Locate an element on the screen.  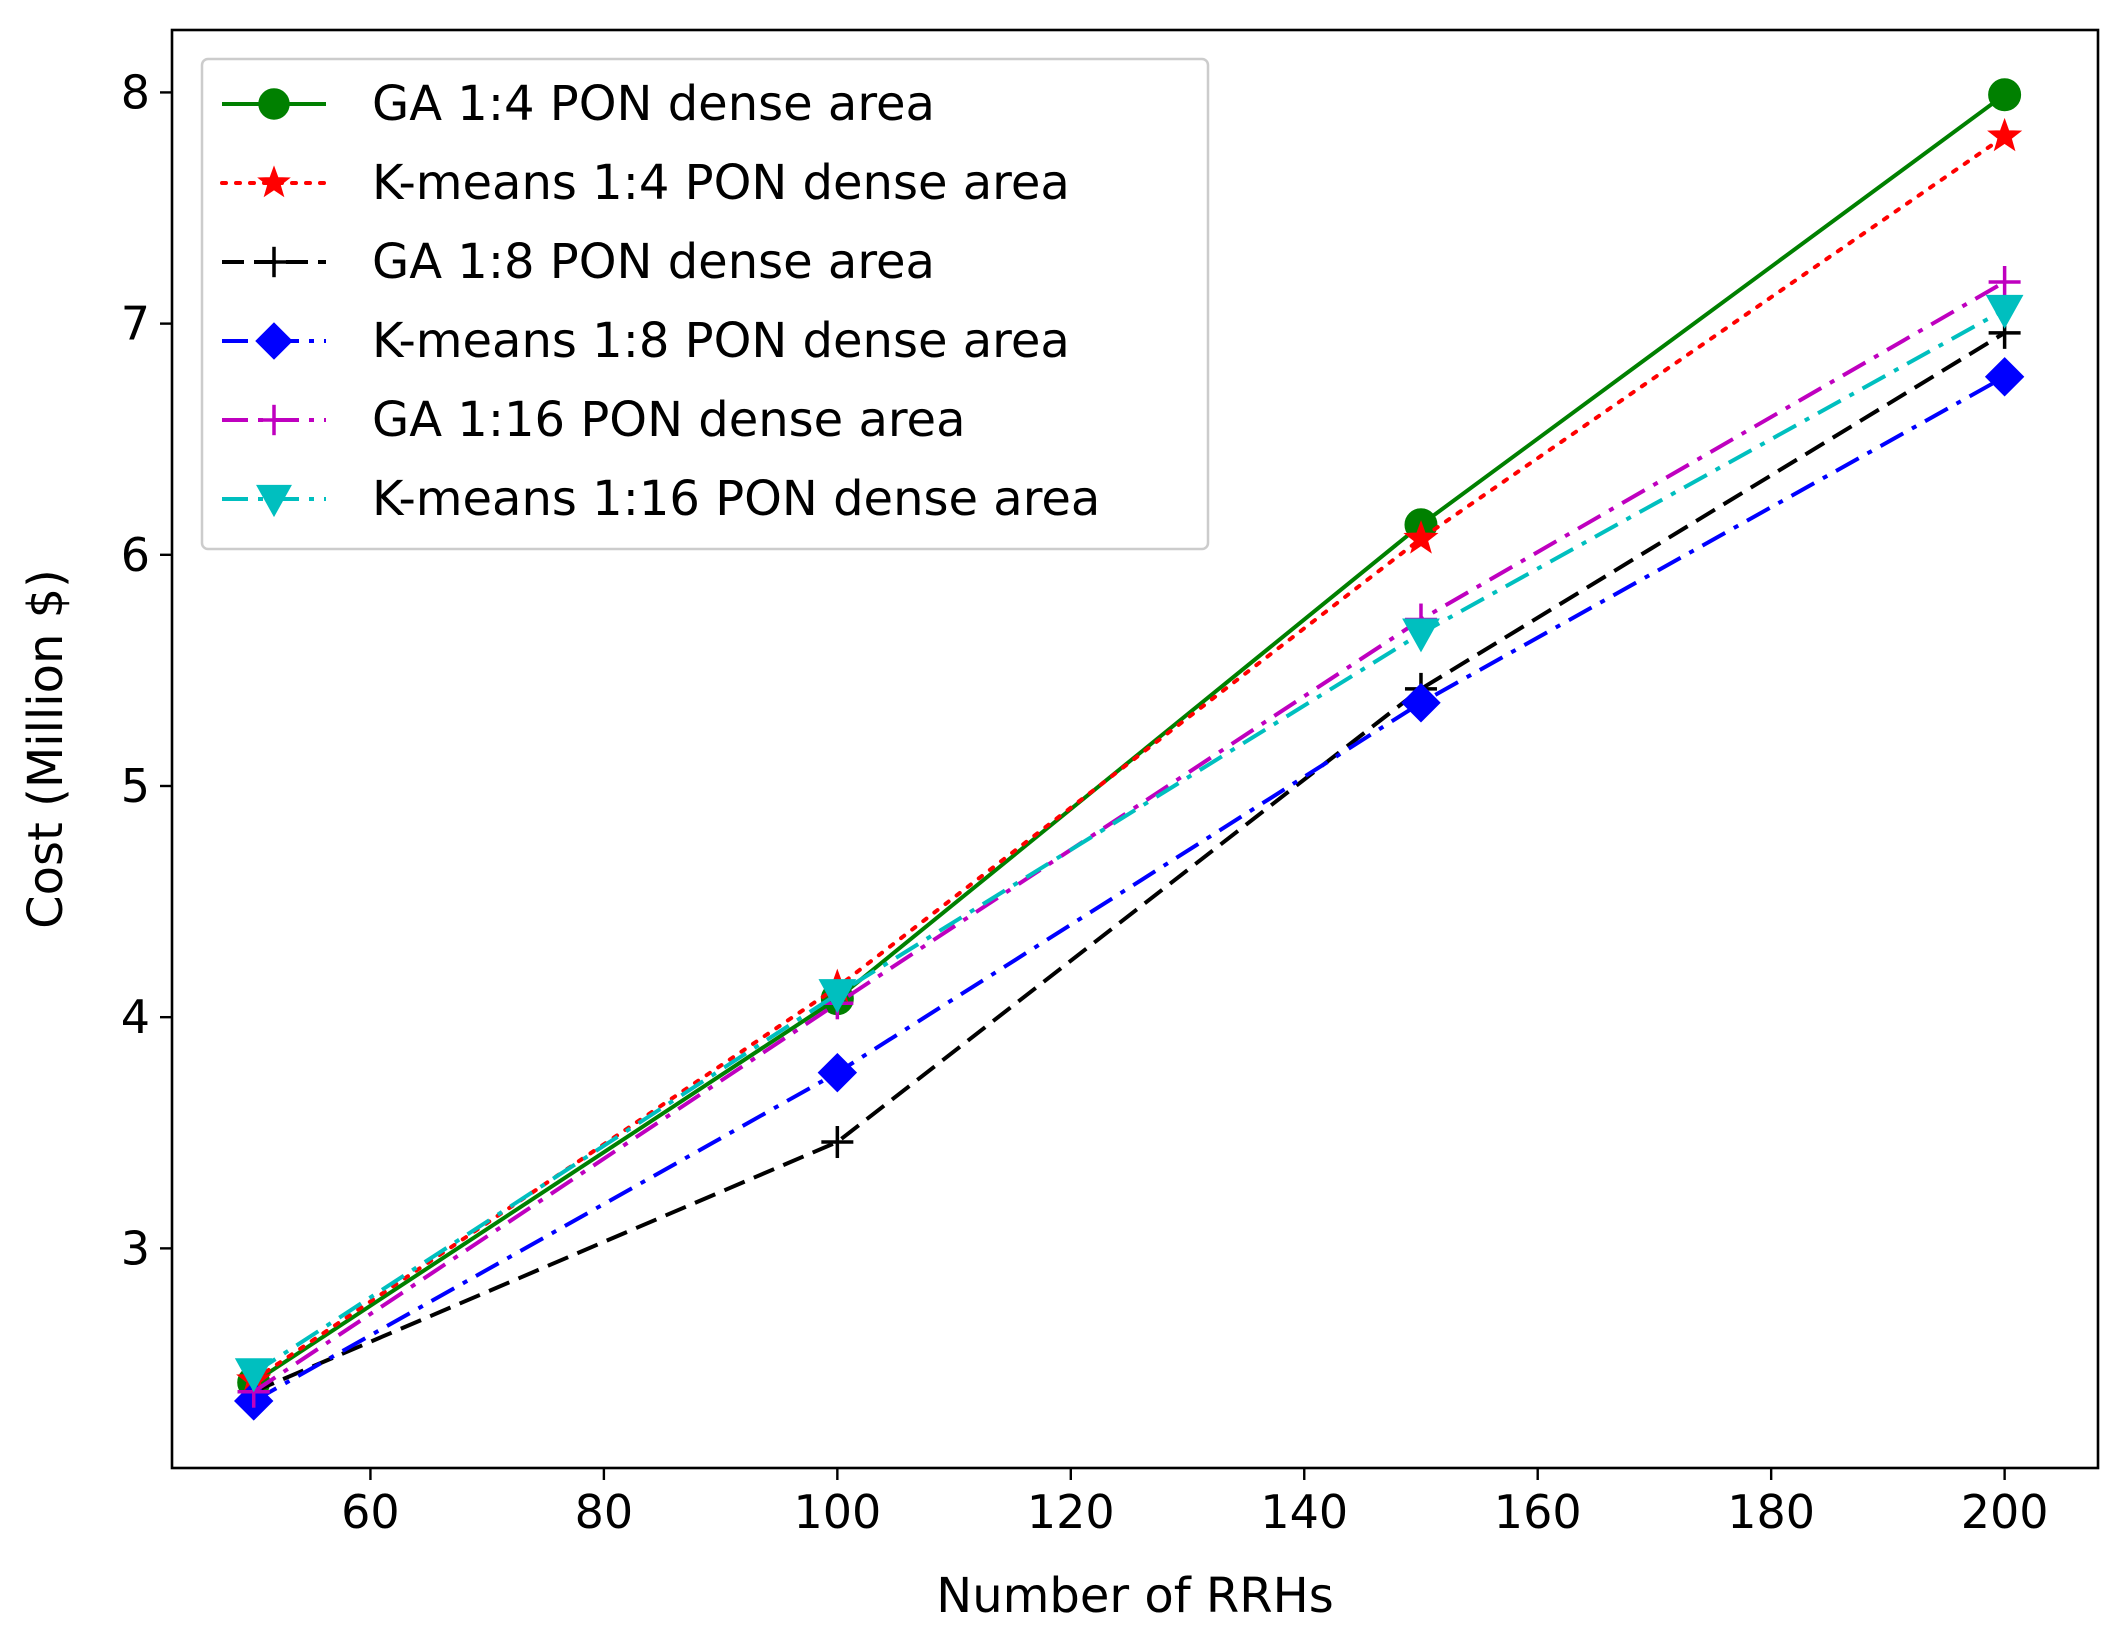
legend-item: GA 1:8 PON dense area is located at coordinates (578, 262).